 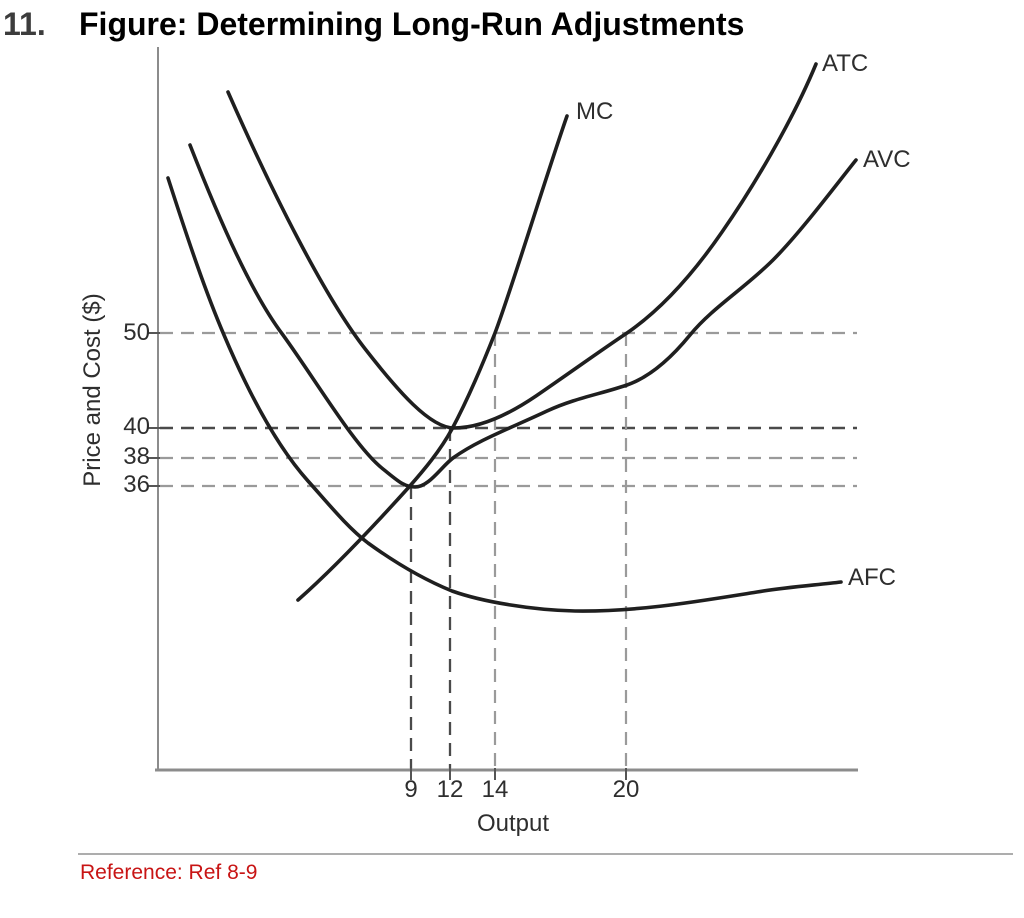 I want to click on x-tick-20: 20, so click(x=626, y=789).